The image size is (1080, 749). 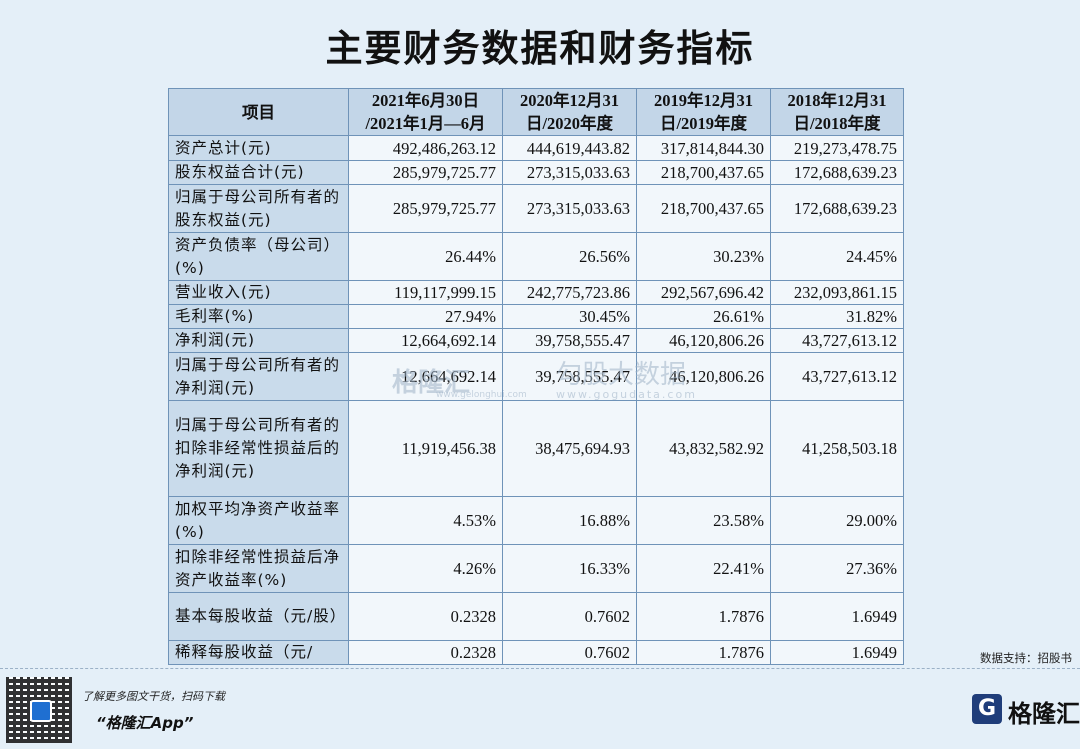 What do you see at coordinates (258, 376) in the screenshot?
I see `row-label: 归属于母公司所有者的净利润(元)` at bounding box center [258, 376].